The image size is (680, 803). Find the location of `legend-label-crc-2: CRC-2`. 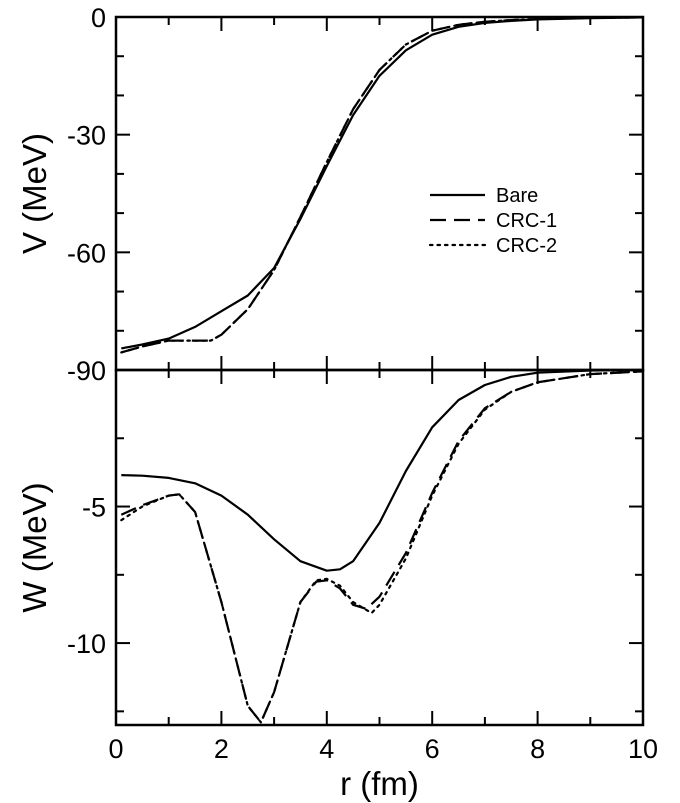

legend-label-crc-2: CRC-2 is located at coordinates (526, 246).